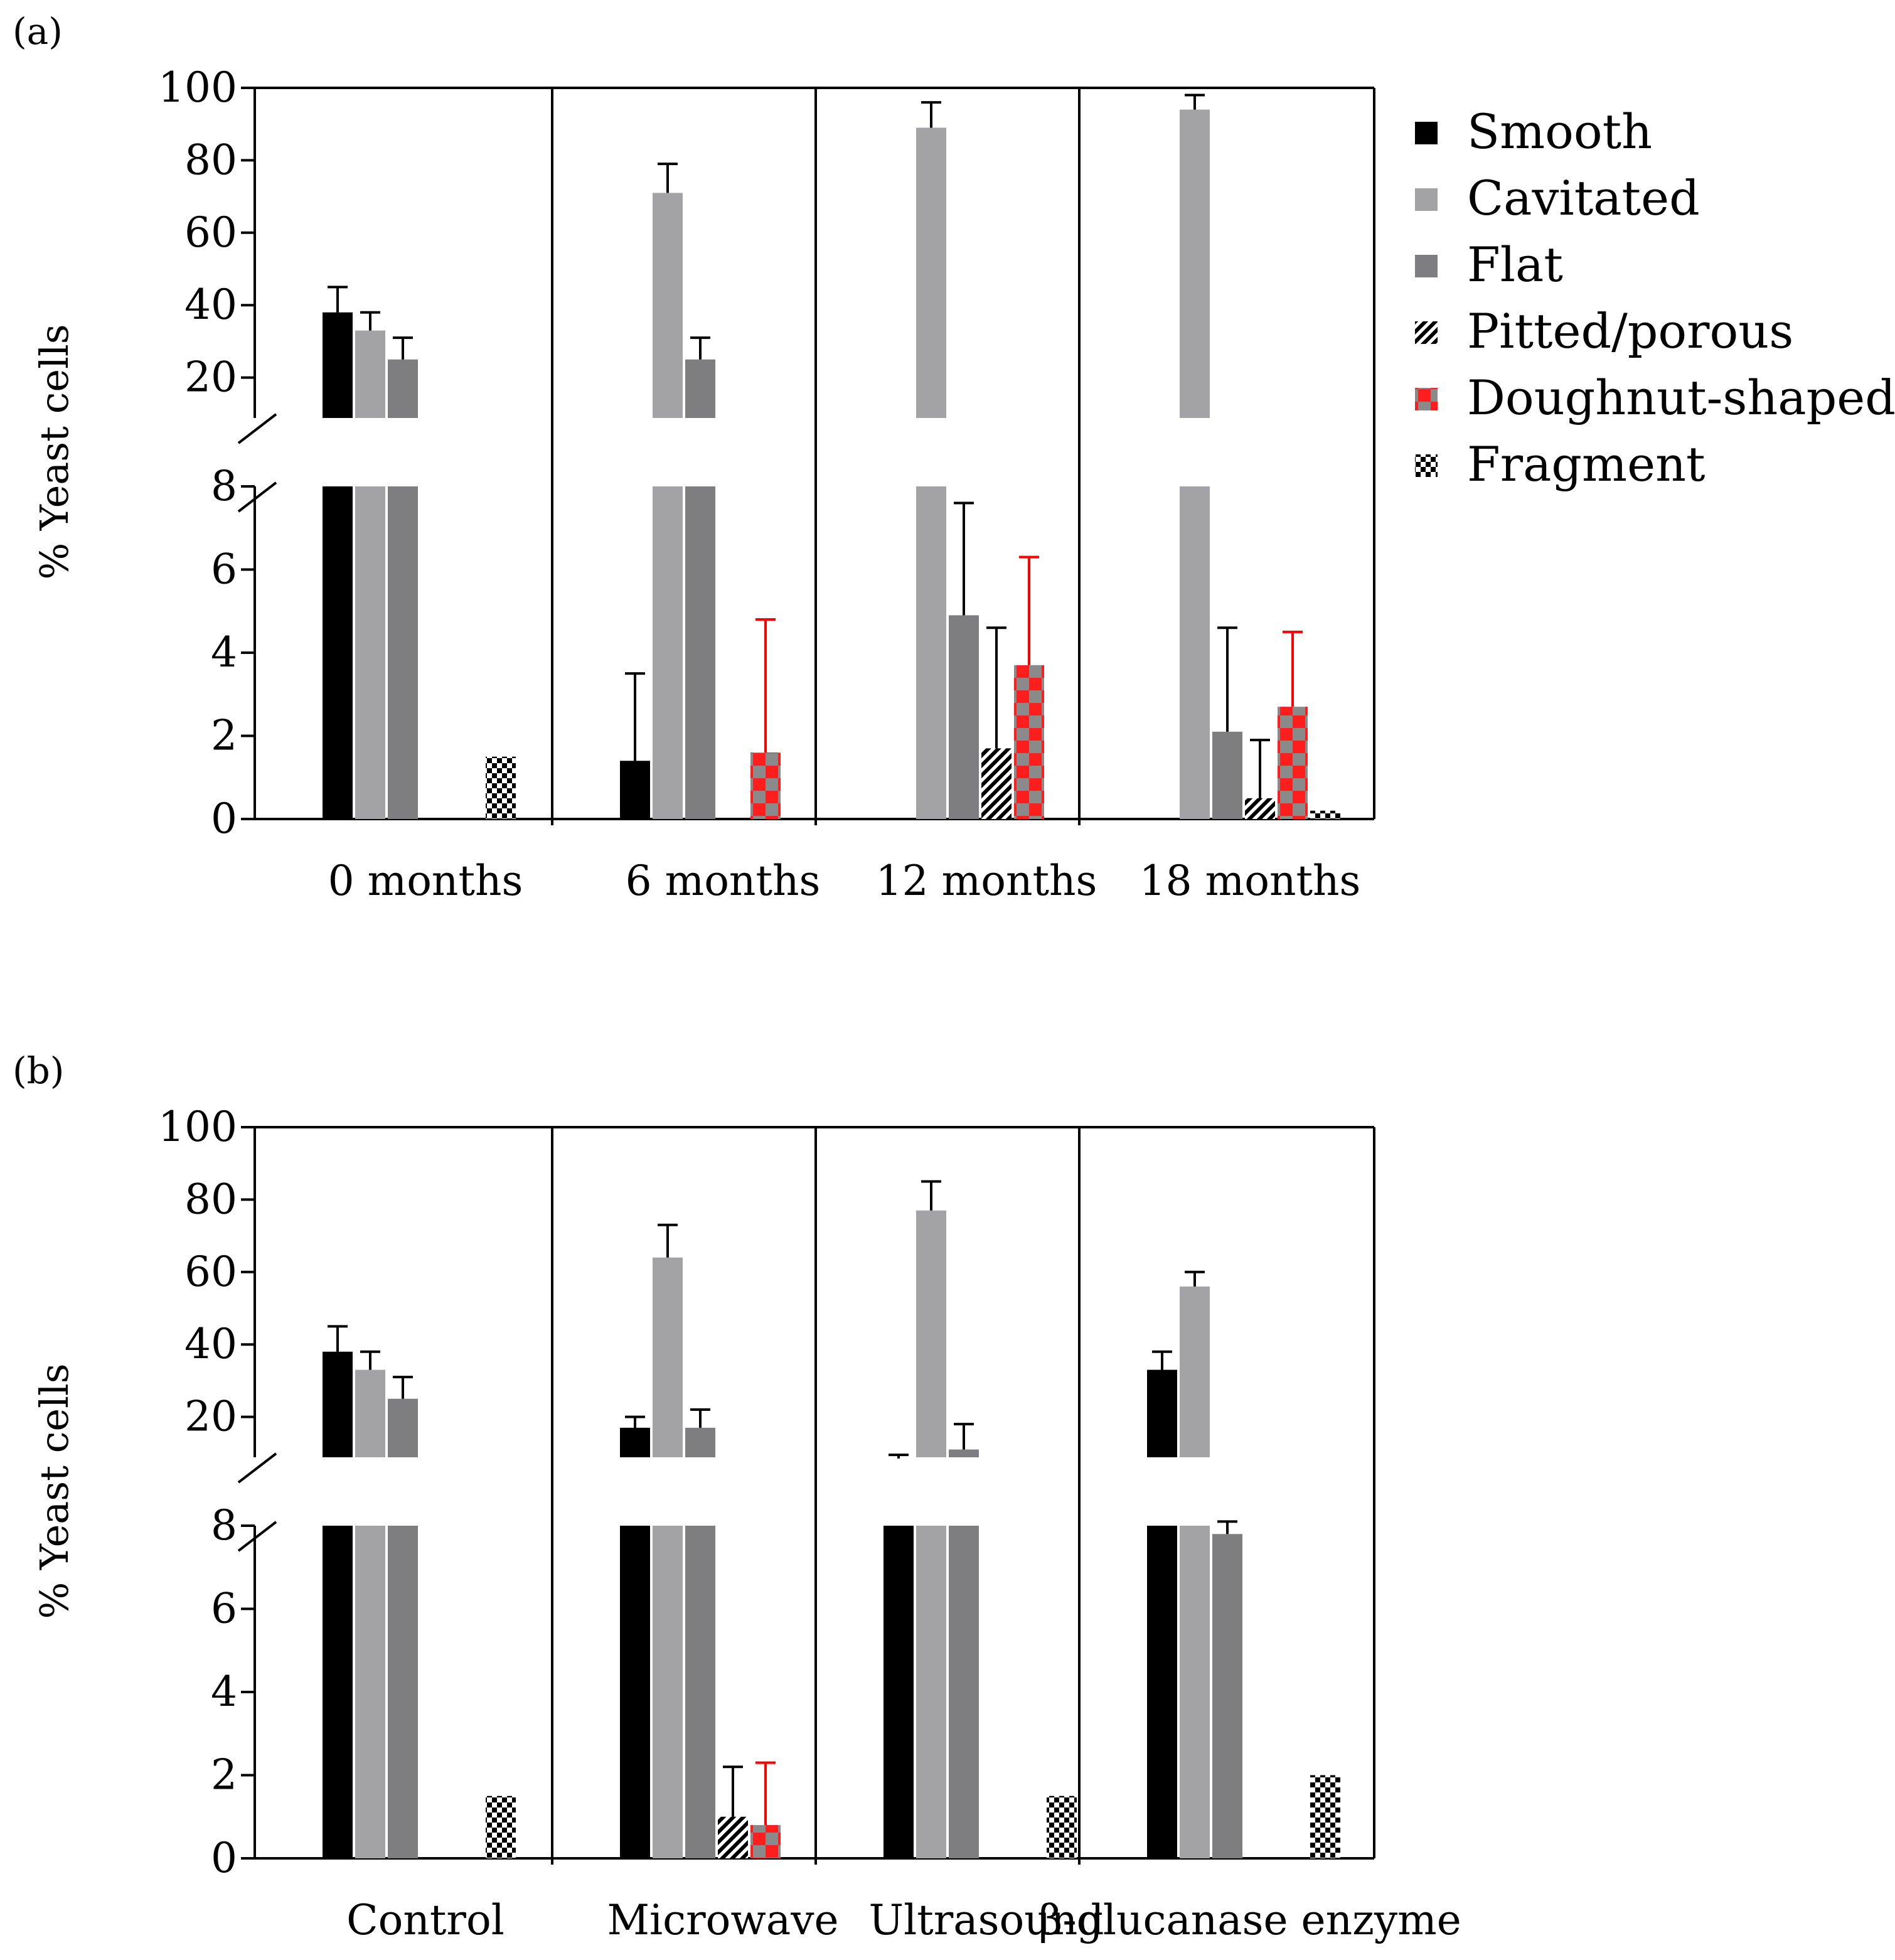 The width and height of the screenshot is (1895, 1960). I want to click on legend-label-smooth: Smooth, so click(1559, 131).